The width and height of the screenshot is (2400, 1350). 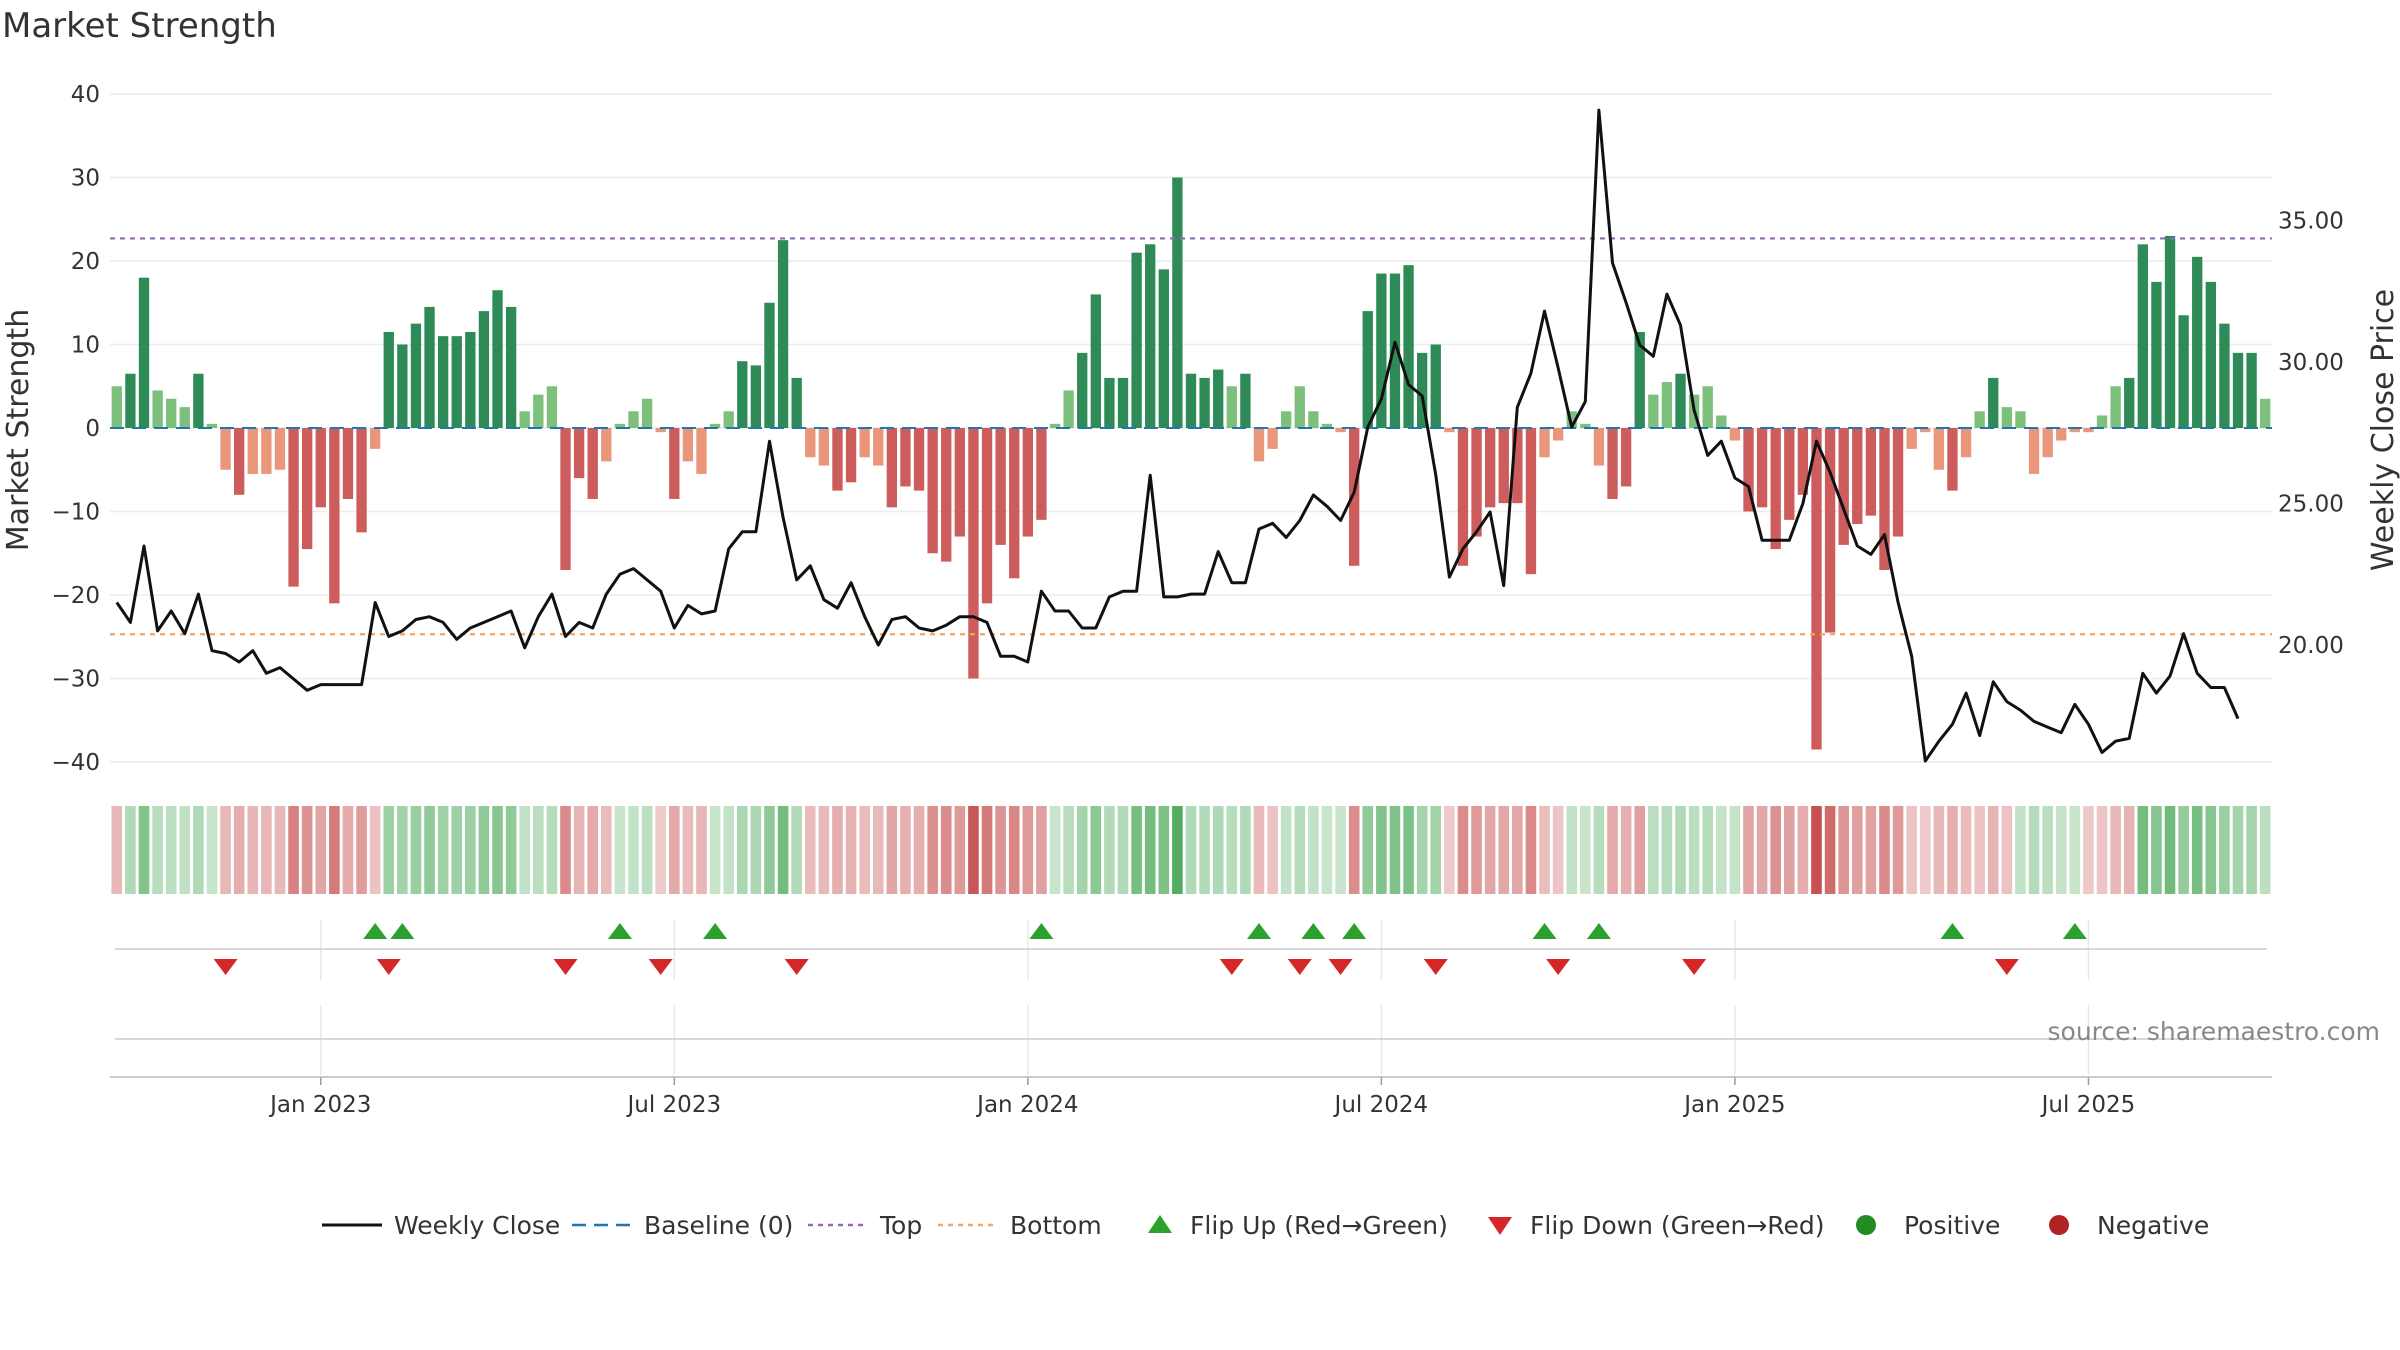 I want to click on y2-tick-label: 25.00, so click(x=2311, y=505).